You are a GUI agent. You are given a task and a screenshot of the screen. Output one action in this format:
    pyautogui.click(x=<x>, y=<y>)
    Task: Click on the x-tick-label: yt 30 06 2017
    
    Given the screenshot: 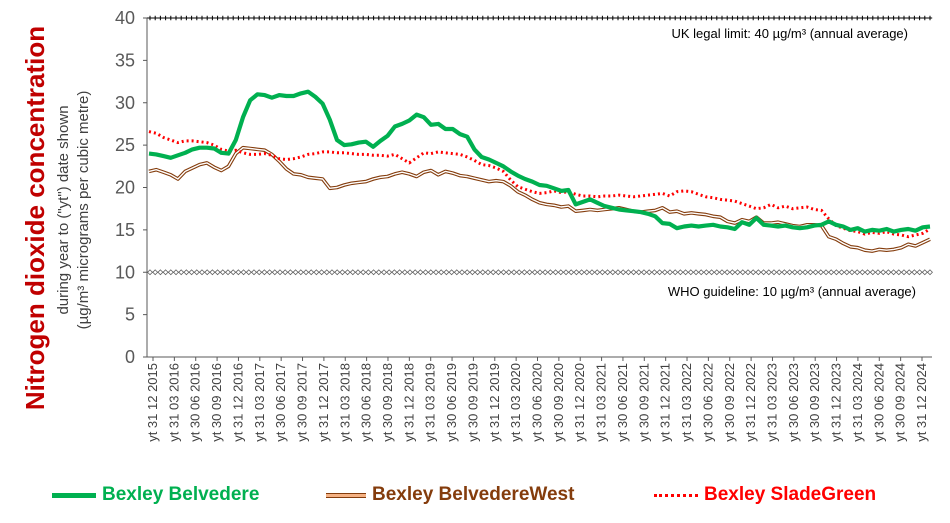 What is the action you would take?
    pyautogui.click(x=280, y=402)
    